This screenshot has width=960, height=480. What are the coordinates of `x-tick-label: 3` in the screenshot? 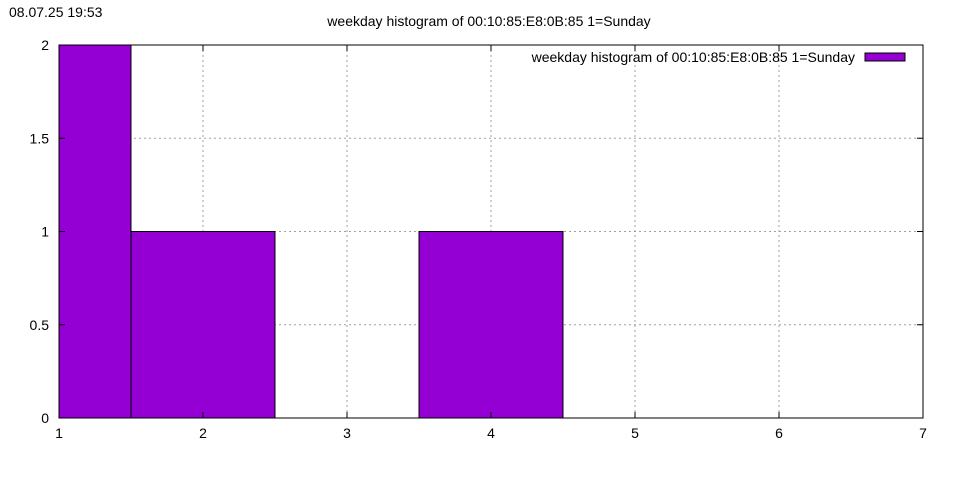 It's located at (347, 433).